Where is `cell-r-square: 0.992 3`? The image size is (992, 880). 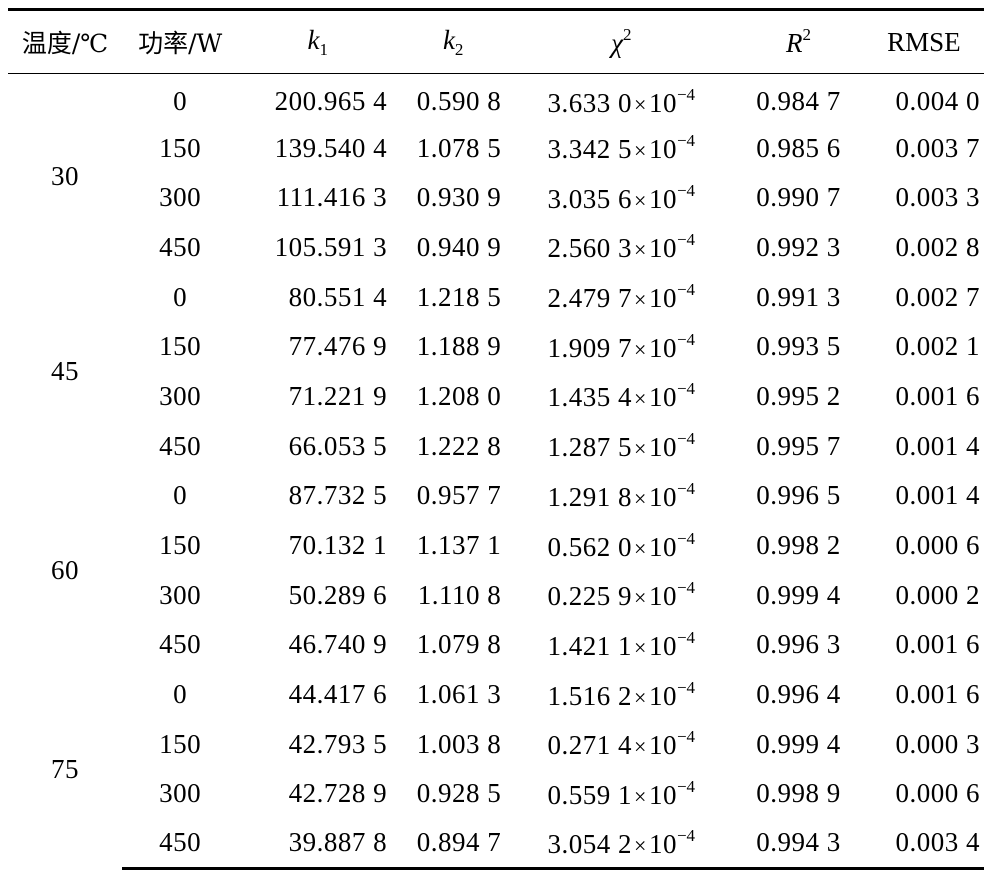 cell-r-square: 0.992 3 is located at coordinates (798, 246).